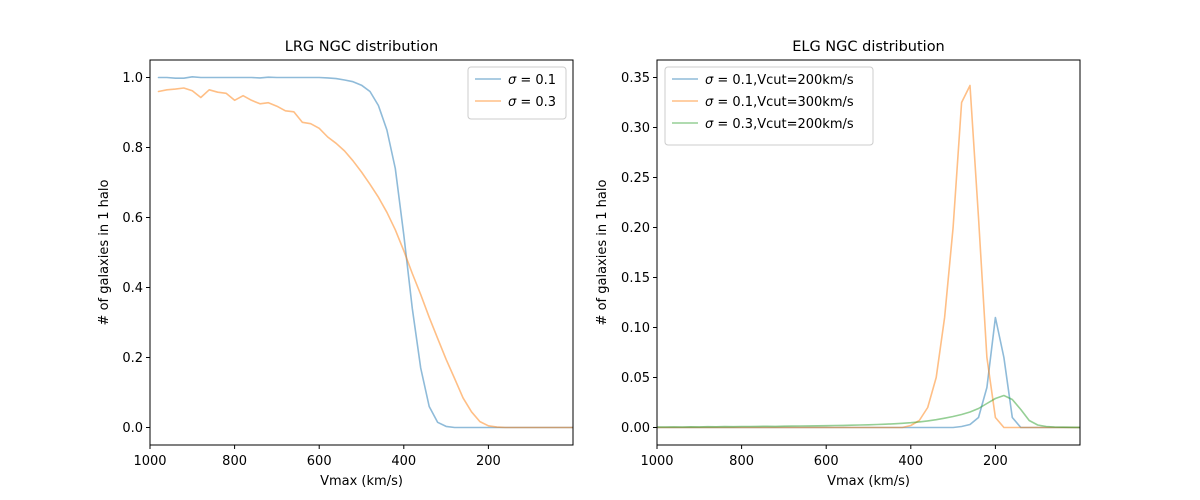  What do you see at coordinates (635, 78) in the screenshot?
I see `y-tick-label: 0.35` at bounding box center [635, 78].